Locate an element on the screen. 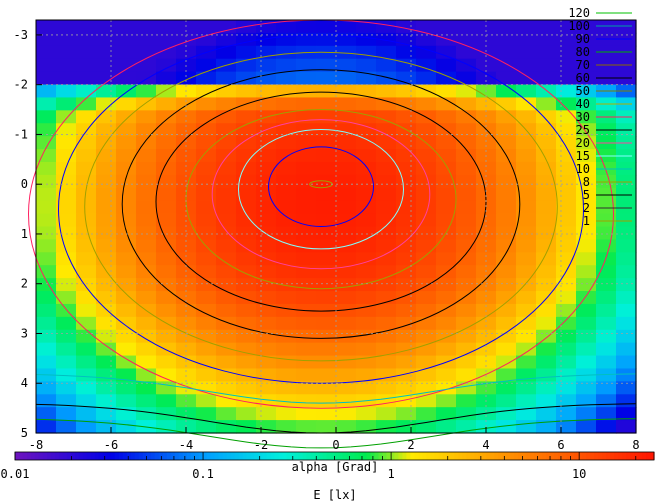 This screenshot has height=502, width=655. colorbar-tick-label: 0.1 is located at coordinates (203, 474).